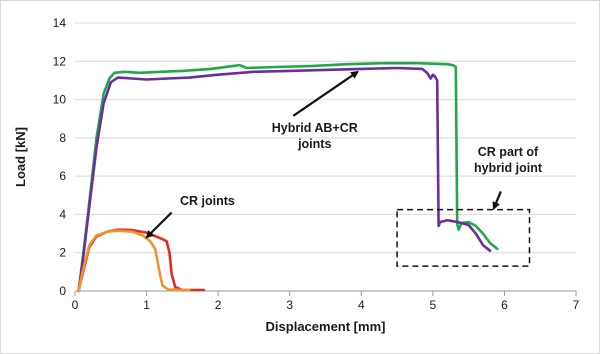  I want to click on y-tick-label: 10, so click(60, 100).